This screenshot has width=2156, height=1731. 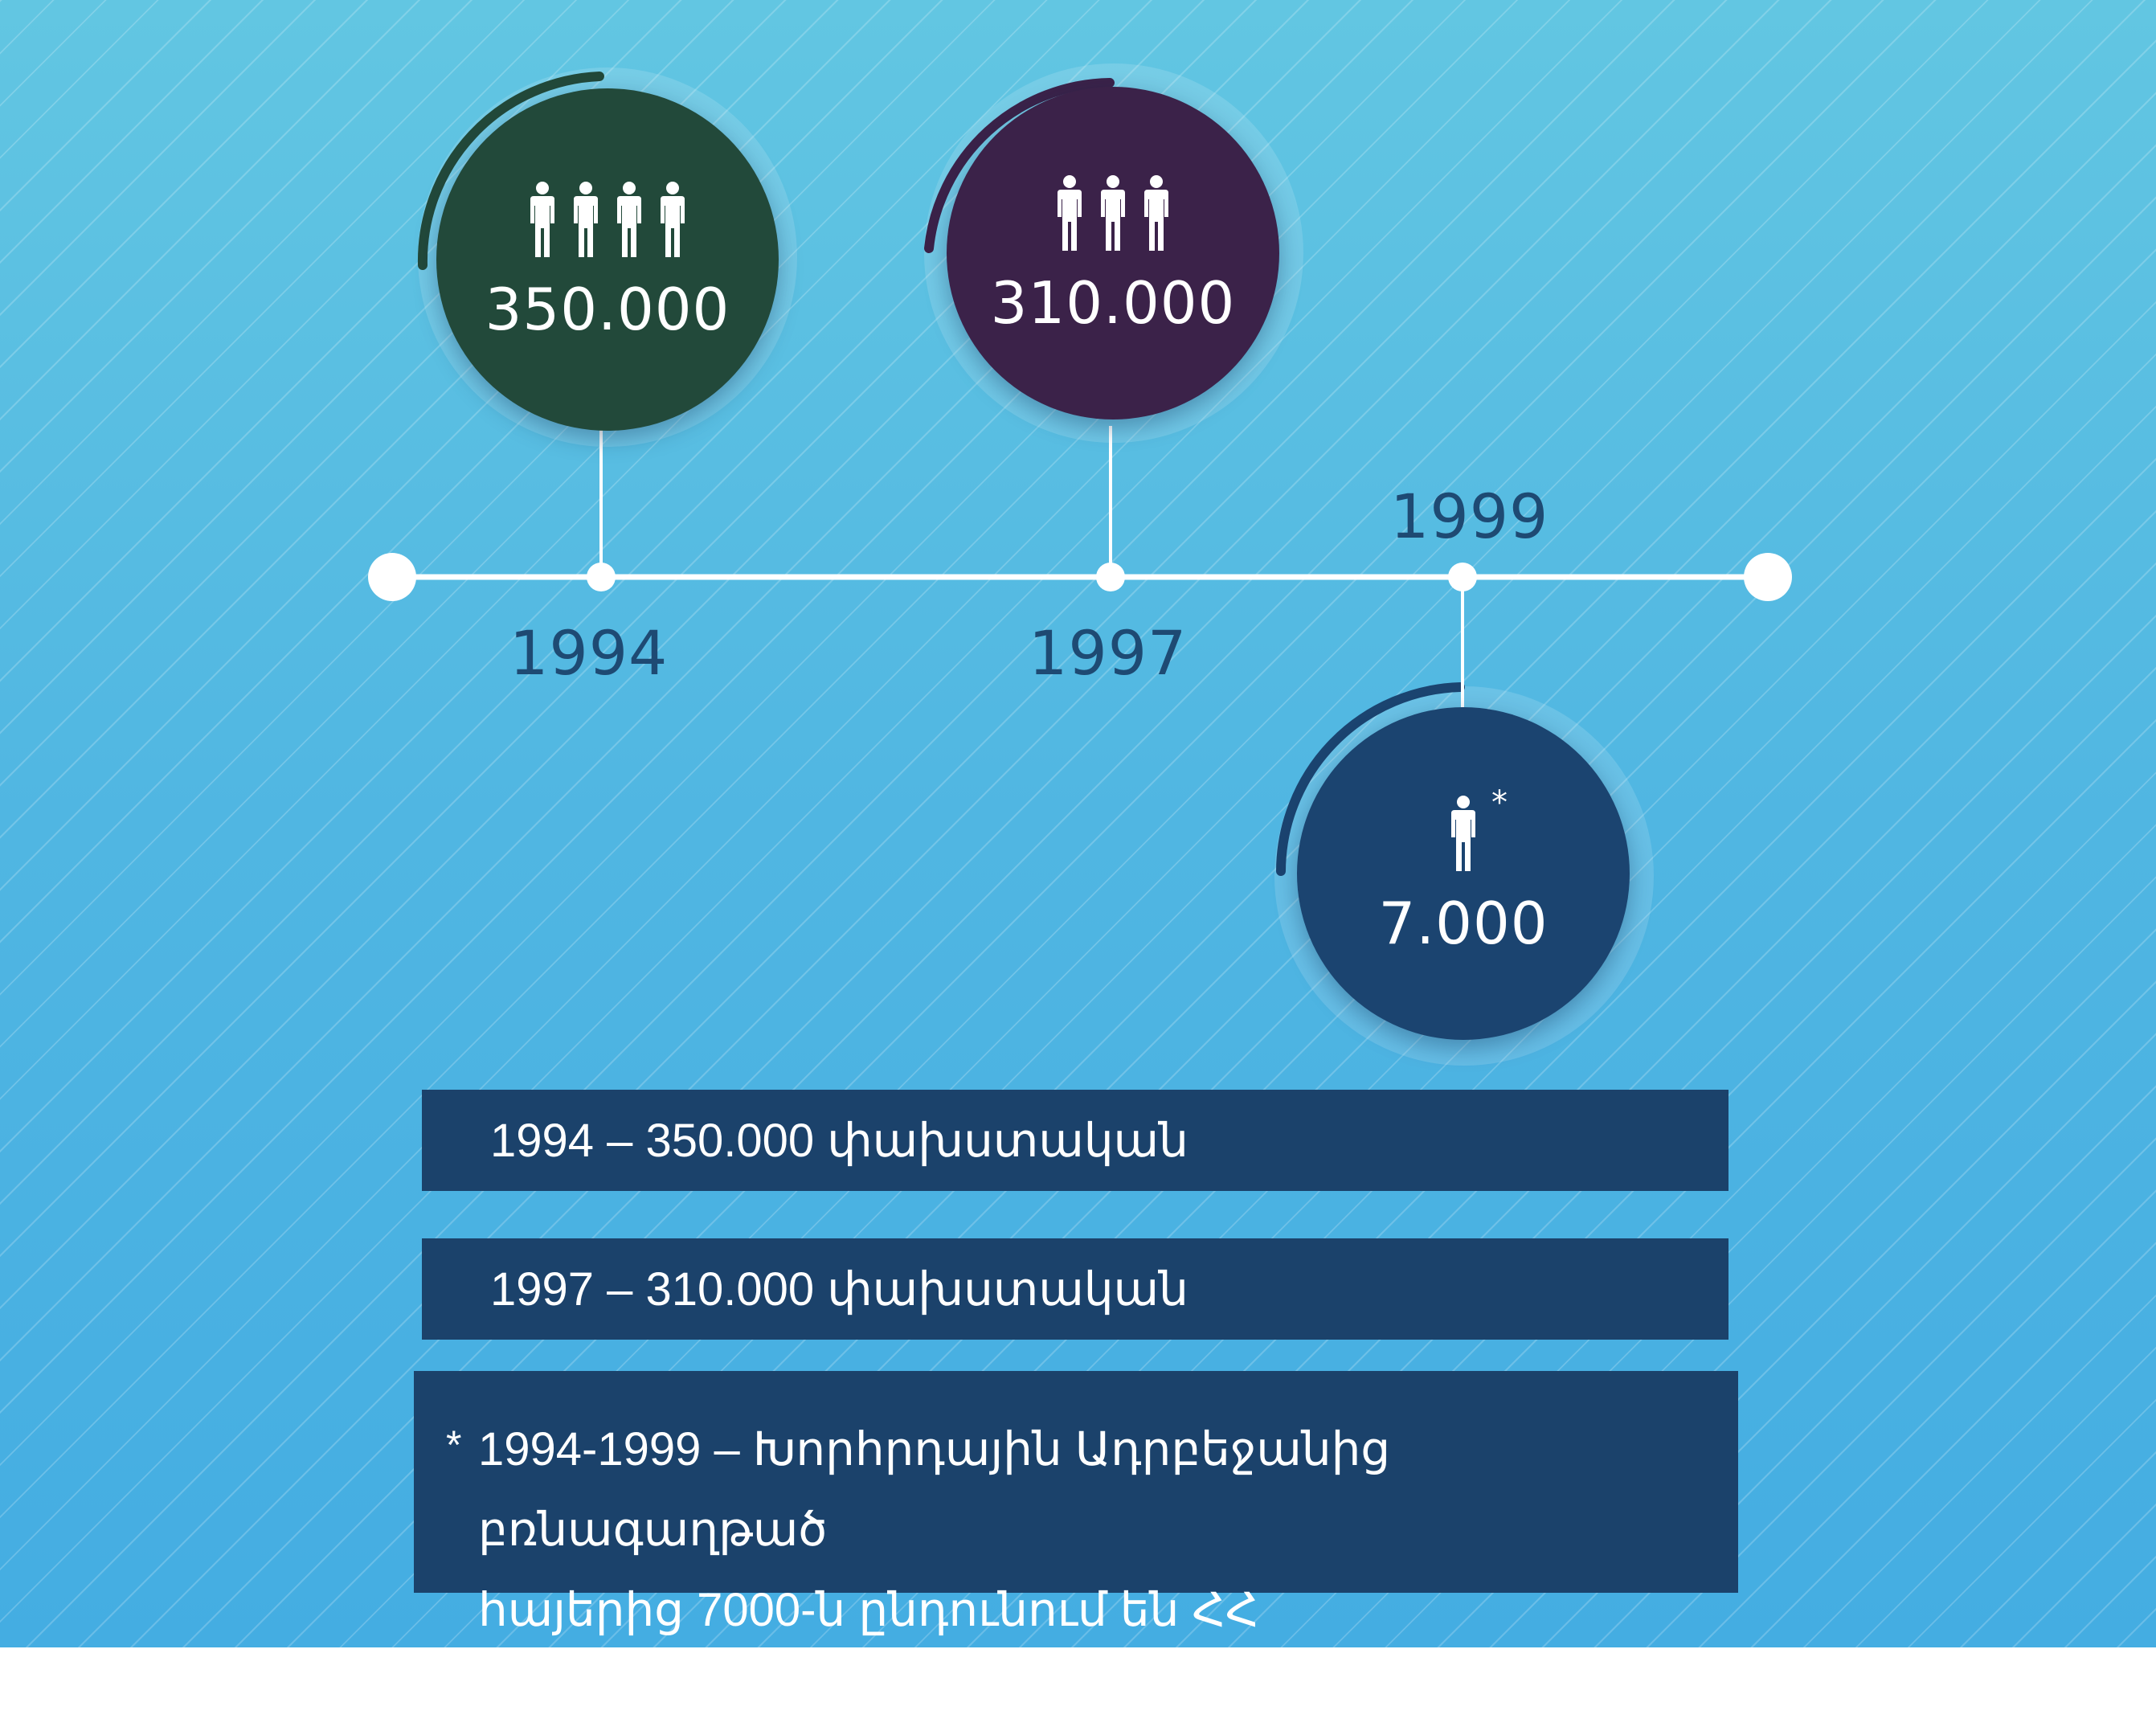 I want to click on arc-1999, so click(x=1370, y=779).